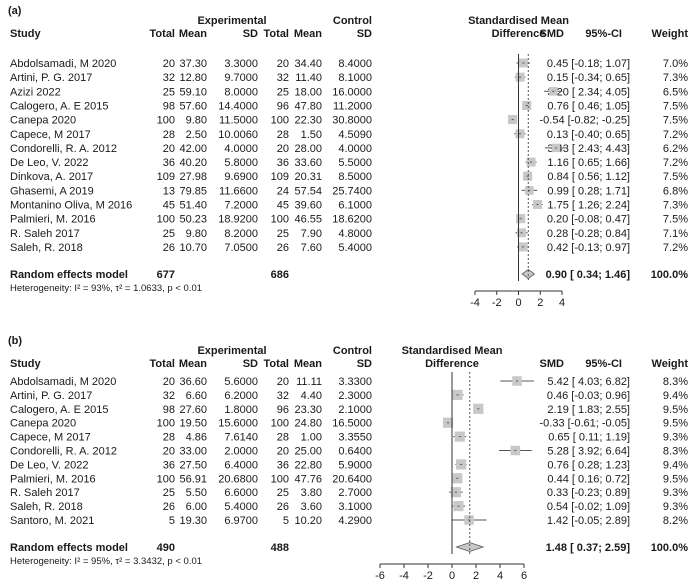 The width and height of the screenshot is (697, 587). I want to click on smd-ci-text: 0.33 [-0.23; 0.89], so click(588, 493).